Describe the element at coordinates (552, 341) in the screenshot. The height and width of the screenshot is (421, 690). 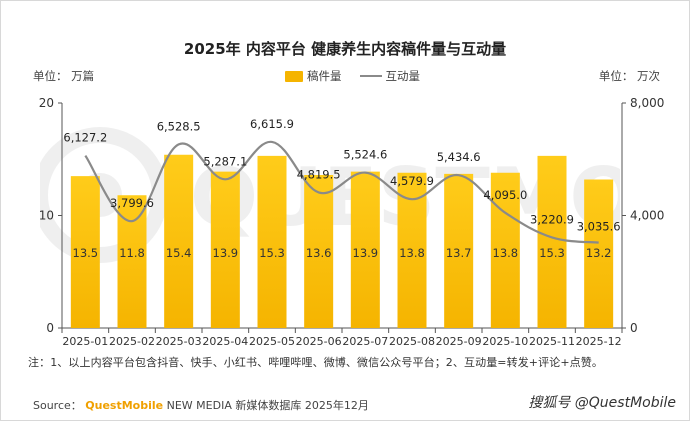
I see `x-tick-label: 2025-11` at that location.